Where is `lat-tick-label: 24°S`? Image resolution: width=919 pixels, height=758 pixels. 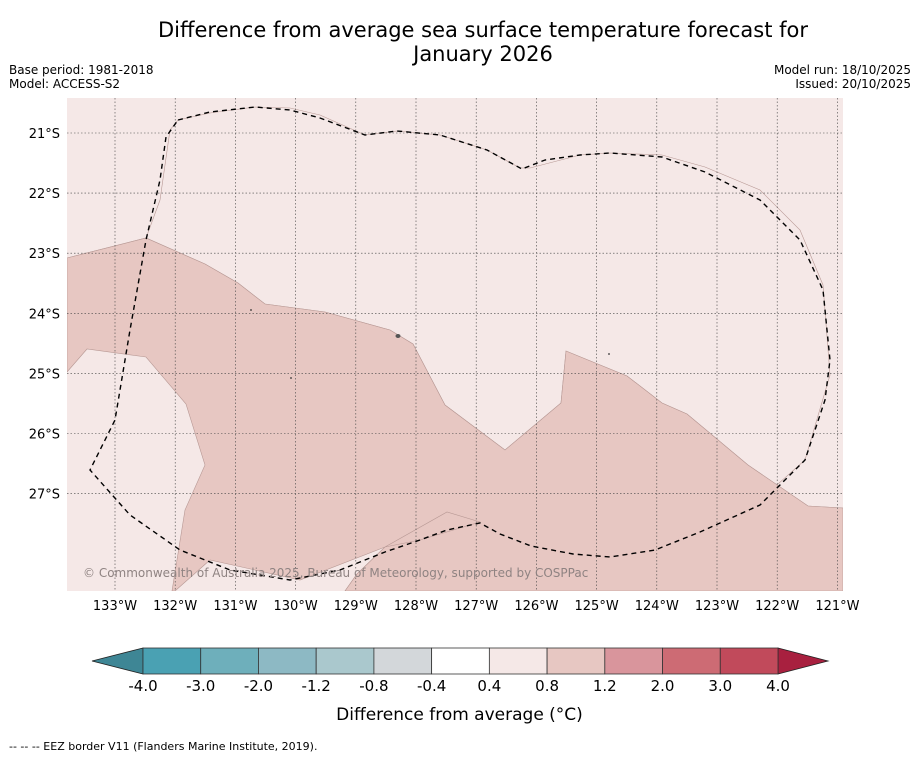
lat-tick-label: 24°S is located at coordinates (44, 314).